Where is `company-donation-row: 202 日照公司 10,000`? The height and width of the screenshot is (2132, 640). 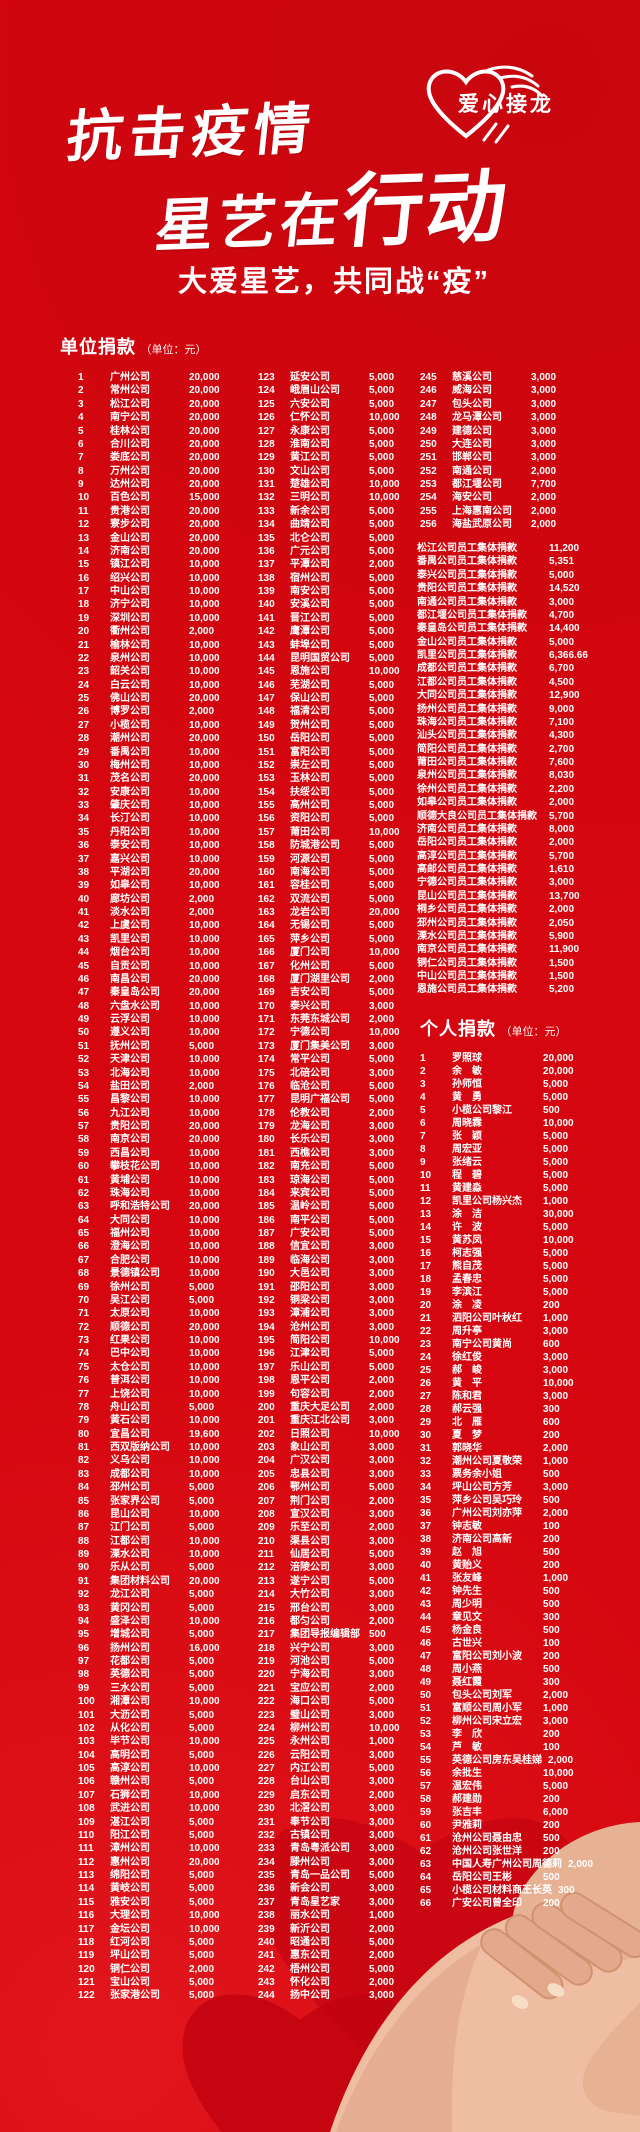
company-donation-row: 202 日照公司 10,000 is located at coordinates (329, 1434).